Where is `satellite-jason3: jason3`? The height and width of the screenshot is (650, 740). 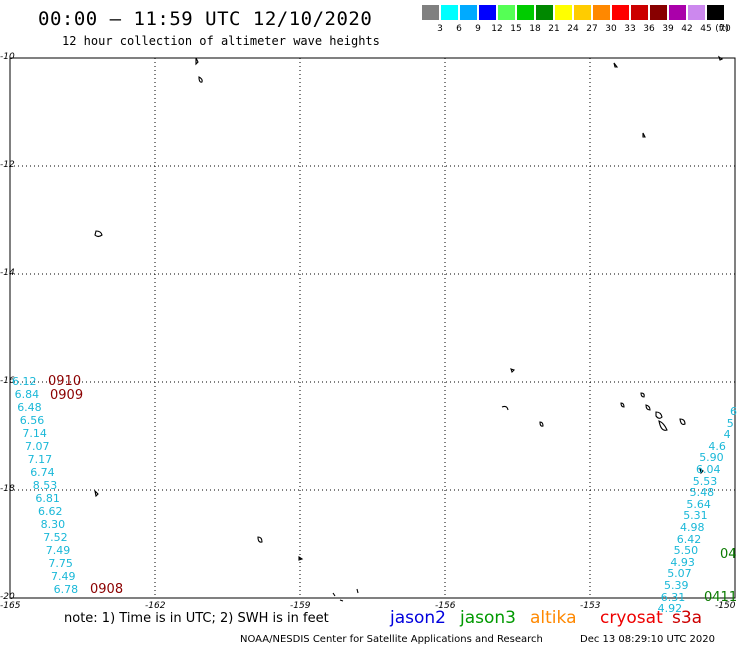 satellite-jason3: jason3 is located at coordinates (488, 618).